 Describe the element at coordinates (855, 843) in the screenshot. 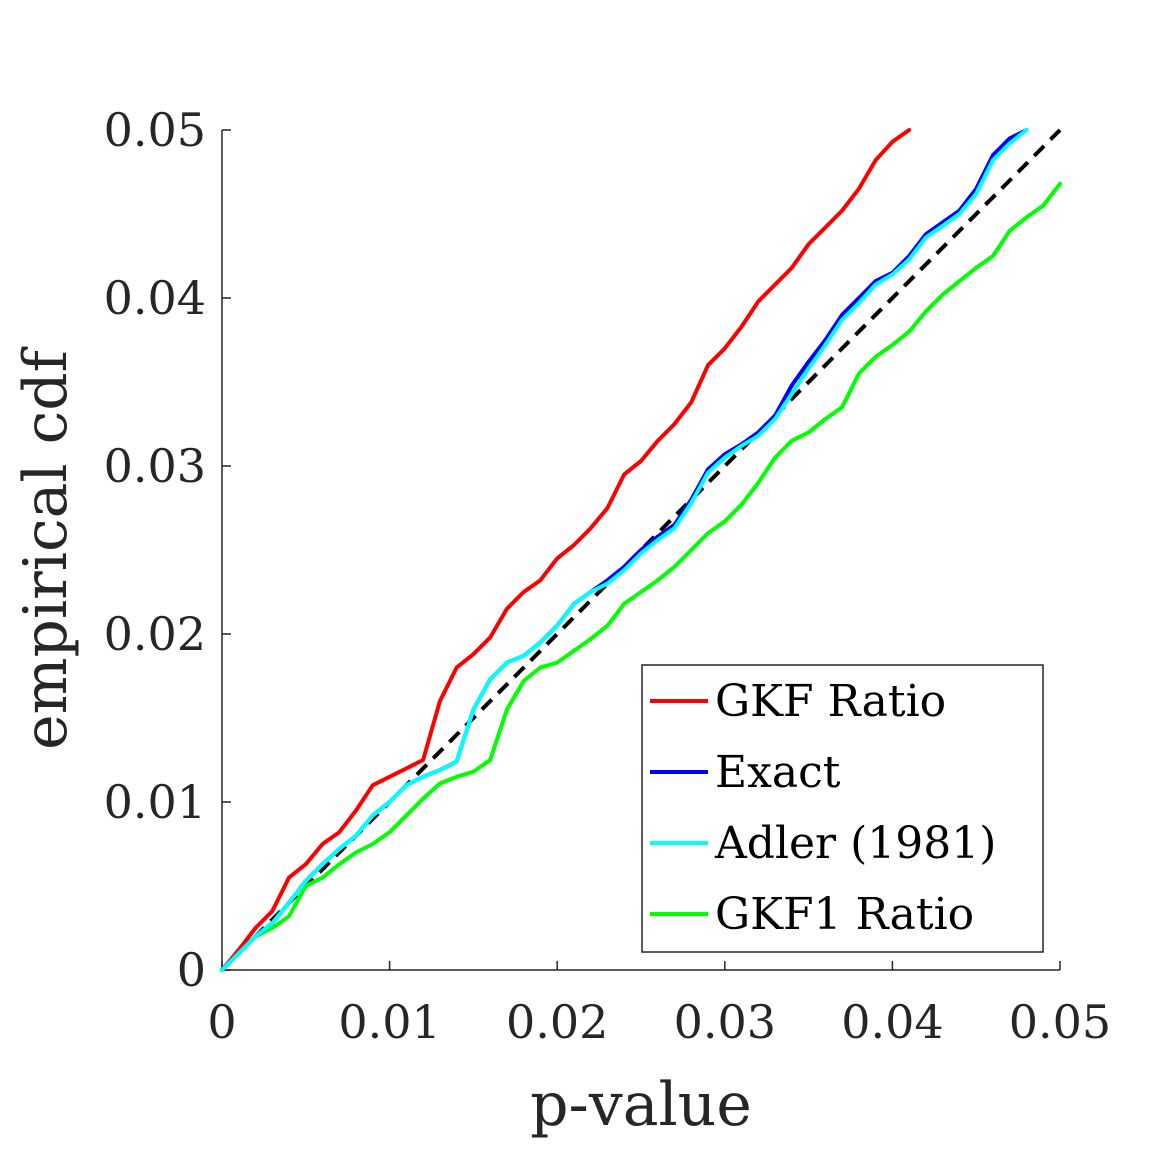

I see `legend-label: Adler (1981)` at that location.